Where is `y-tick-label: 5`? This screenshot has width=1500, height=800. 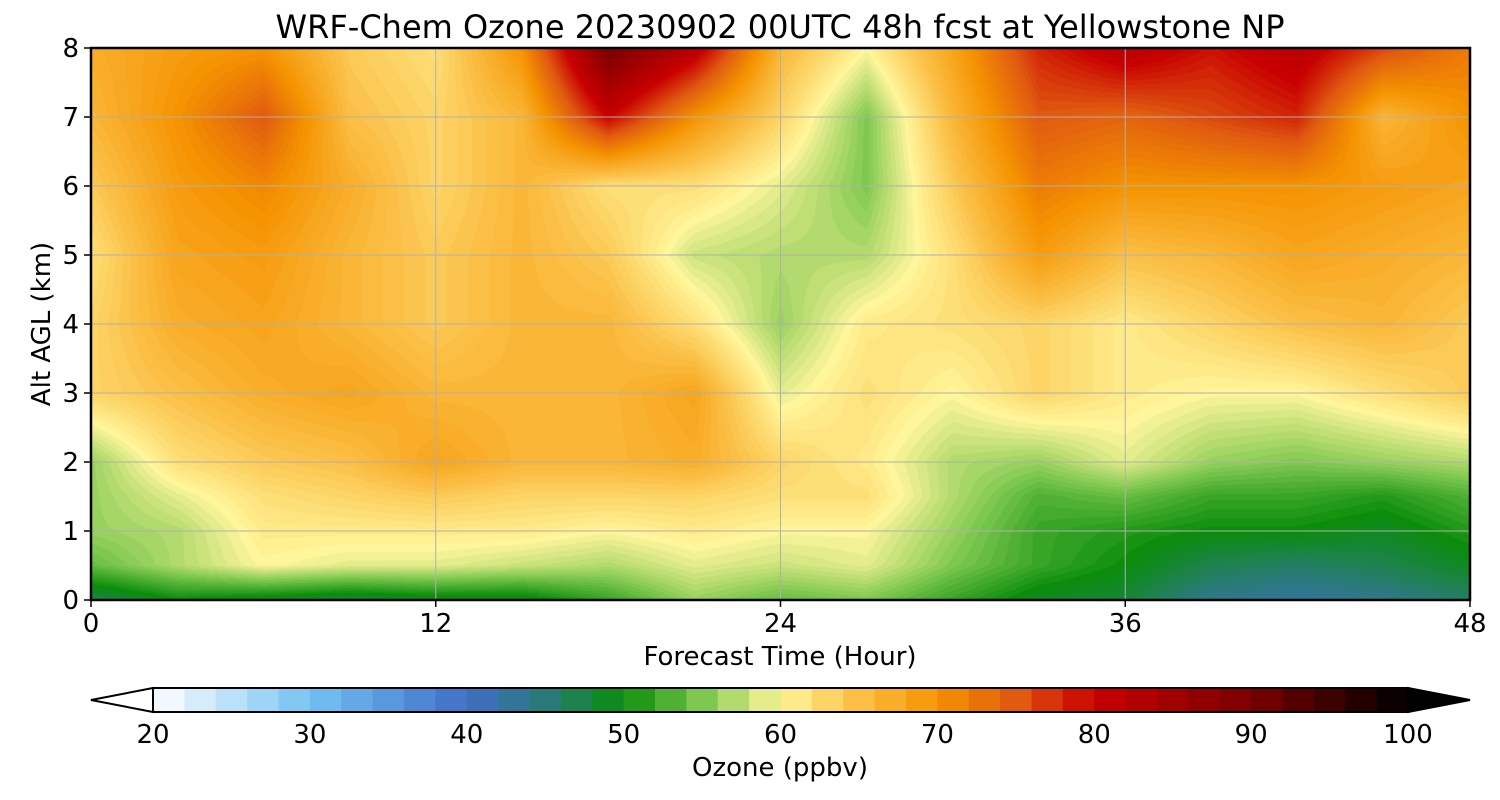
y-tick-label: 5 is located at coordinates (70, 256).